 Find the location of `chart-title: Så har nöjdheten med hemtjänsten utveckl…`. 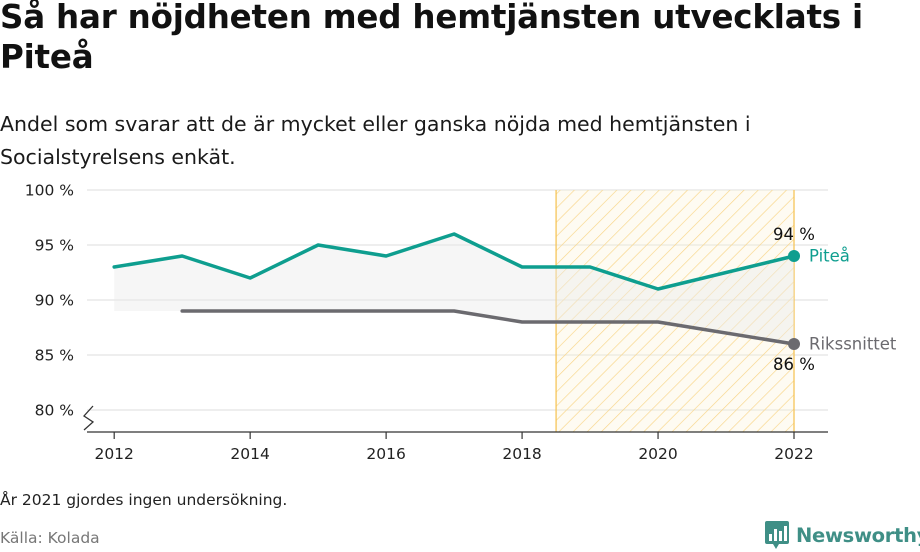

chart-title: Så har nöjdheten med hemtjänsten utveckl… is located at coordinates (431, 38).